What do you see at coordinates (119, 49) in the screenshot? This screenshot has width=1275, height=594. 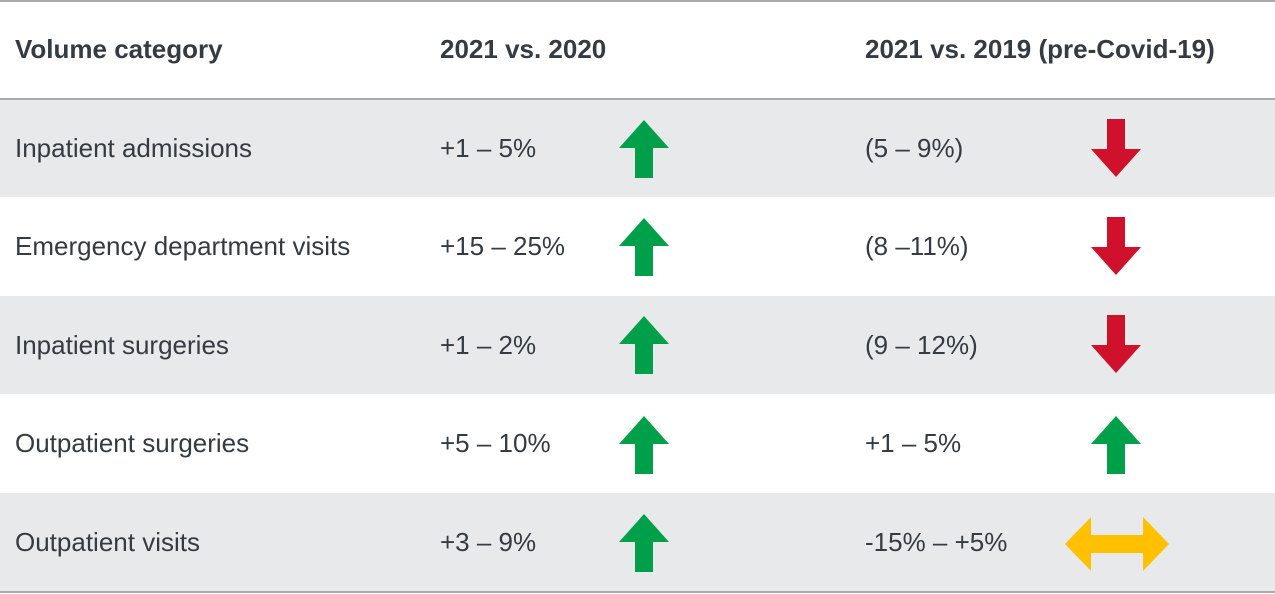 I see `header-cell: Volume category` at bounding box center [119, 49].